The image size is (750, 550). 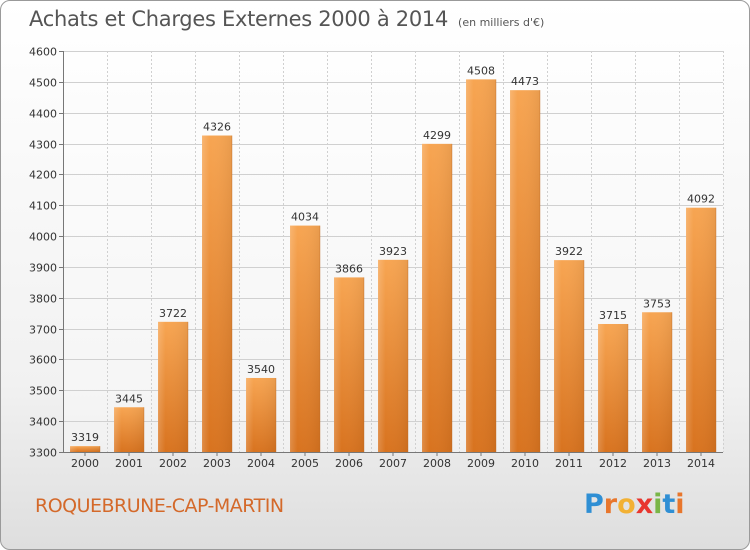 What do you see at coordinates (173, 463) in the screenshot?
I see `x-tick-label: 2002` at bounding box center [173, 463].